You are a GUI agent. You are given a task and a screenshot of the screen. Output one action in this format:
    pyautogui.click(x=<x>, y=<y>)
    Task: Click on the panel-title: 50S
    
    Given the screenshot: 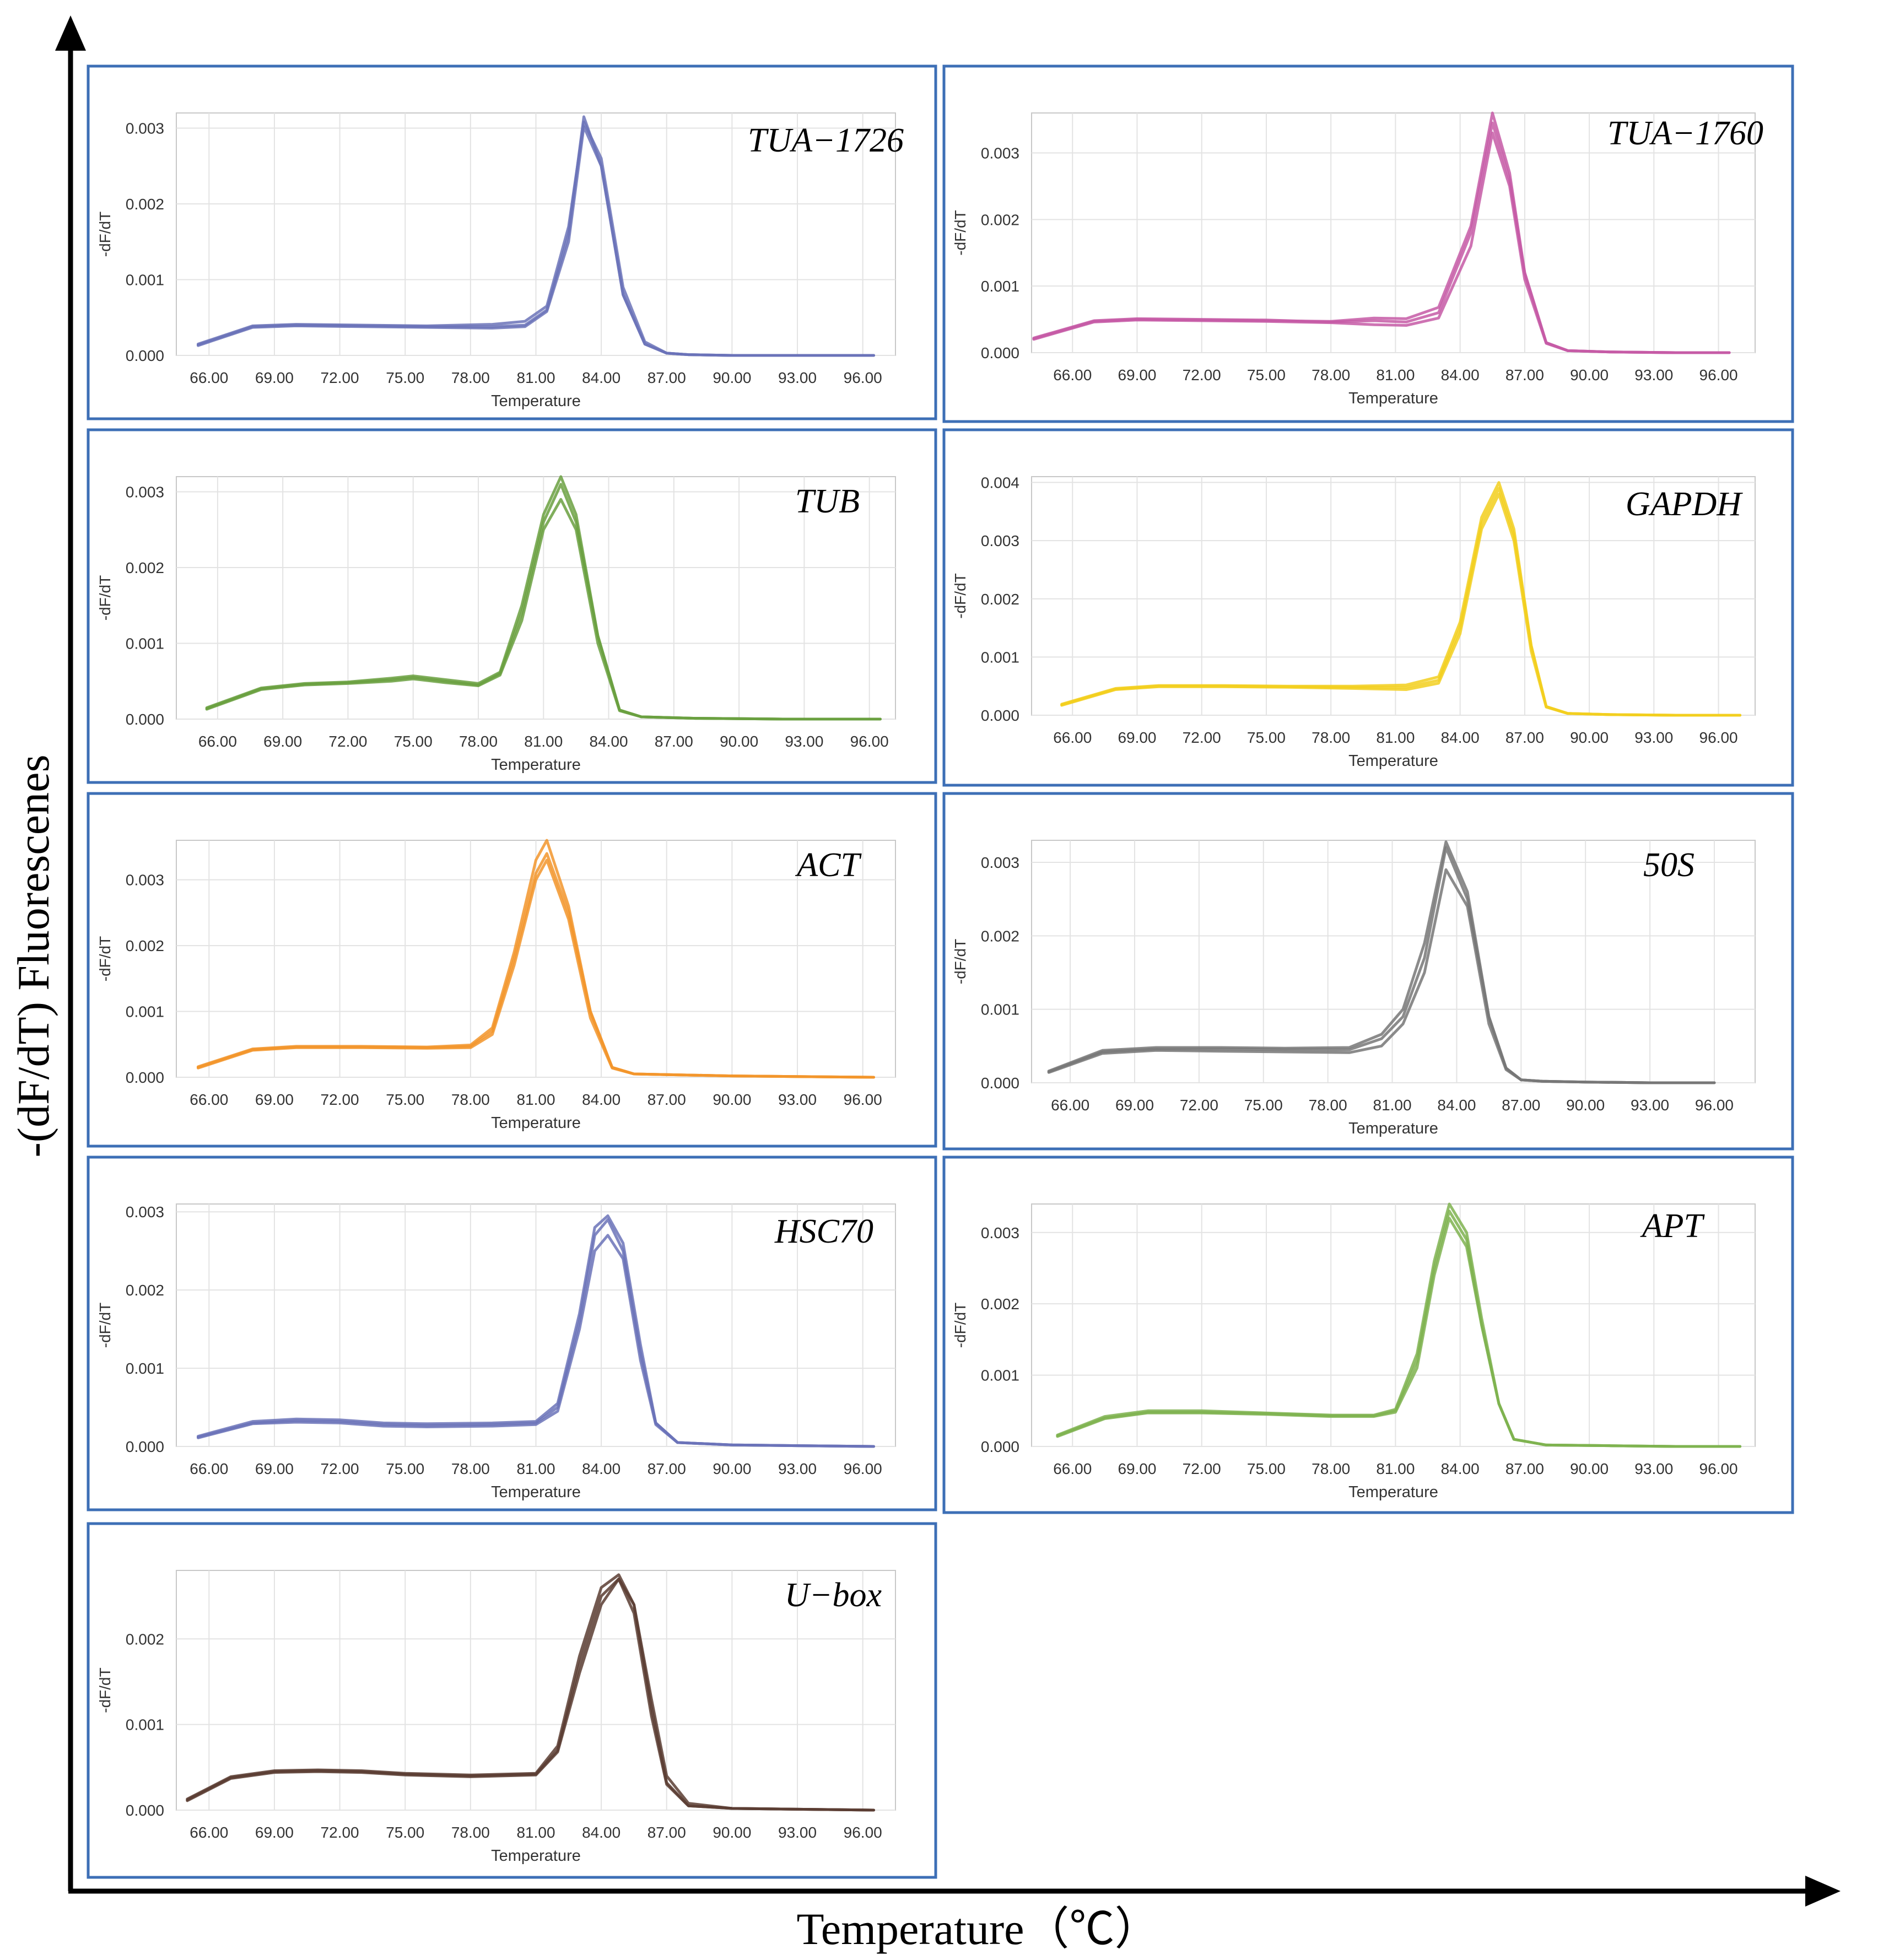 What is the action you would take?
    pyautogui.click(x=1668, y=865)
    